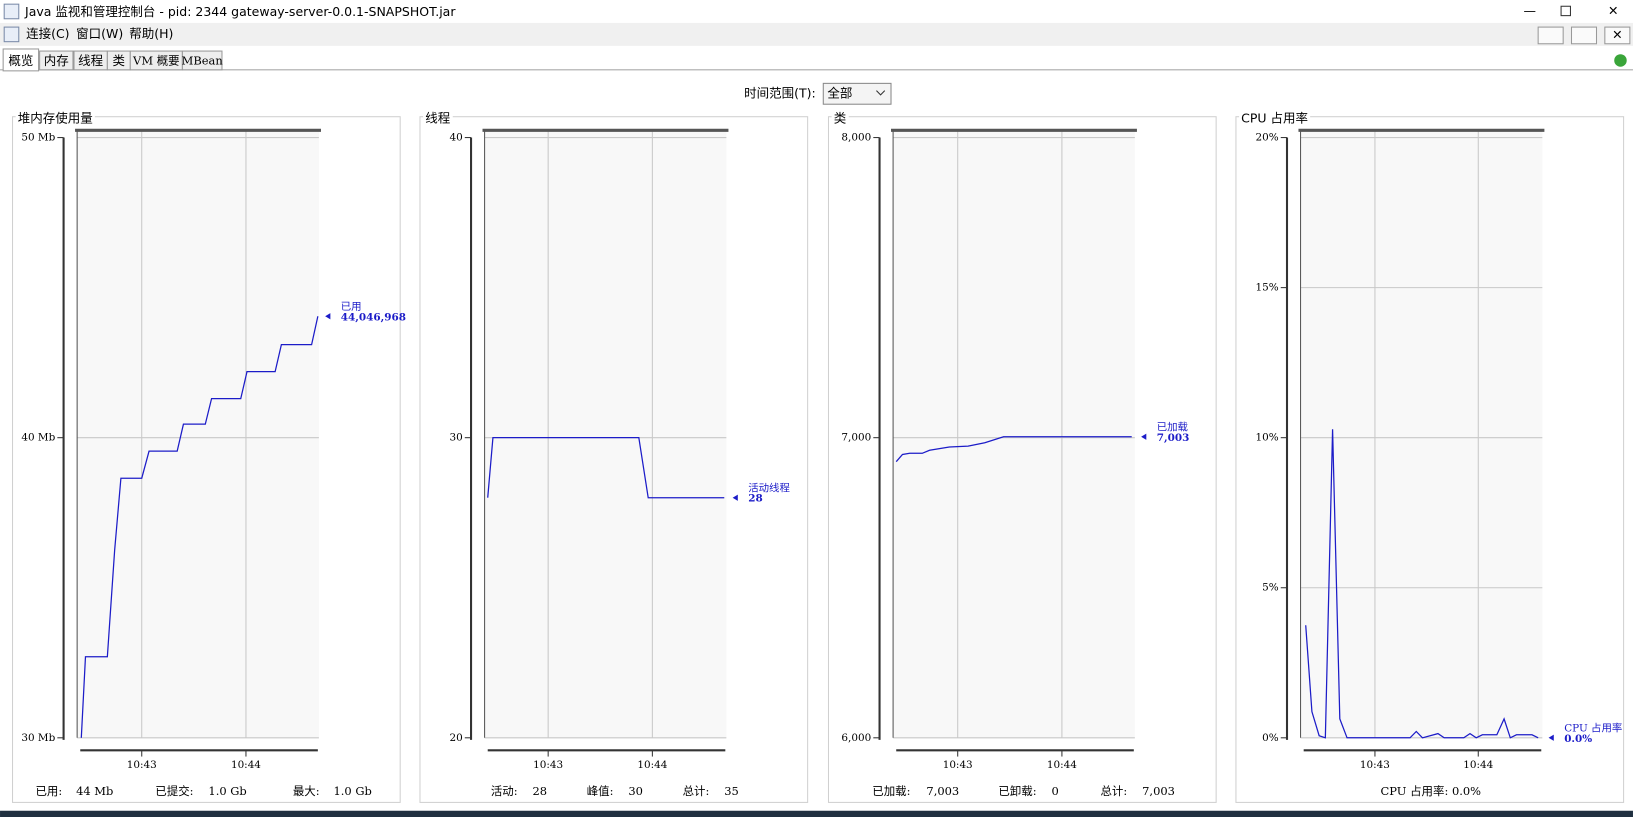 This screenshot has width=1633, height=817. I want to click on y-tick-label: 30, so click(455, 438).